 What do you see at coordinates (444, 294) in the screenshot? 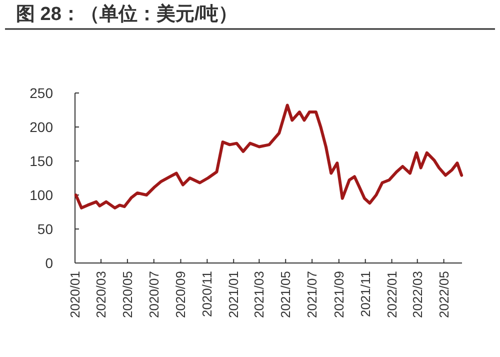
I see `x-tick-label: 2022/05` at bounding box center [444, 294].